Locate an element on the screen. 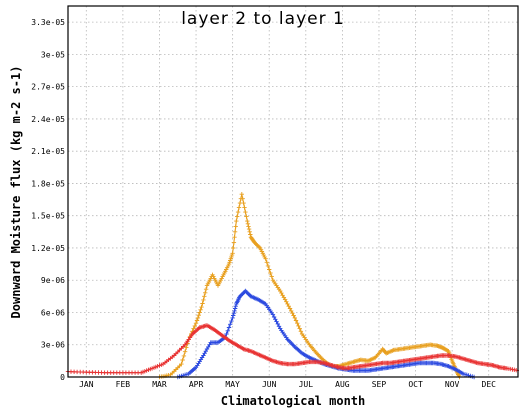  x-tick-label: MAR is located at coordinates (159, 384).